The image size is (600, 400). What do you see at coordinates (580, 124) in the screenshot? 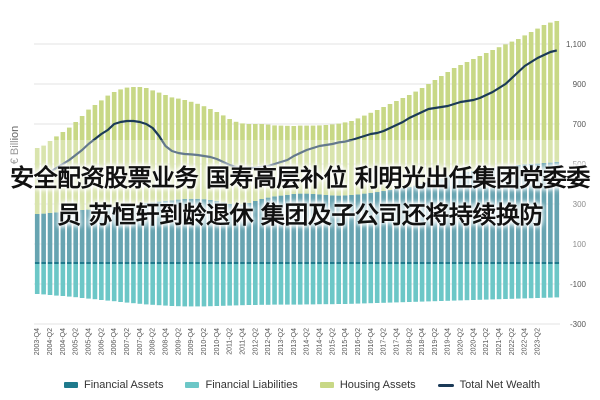
I see `y-tick-label: 700` at bounding box center [580, 124].